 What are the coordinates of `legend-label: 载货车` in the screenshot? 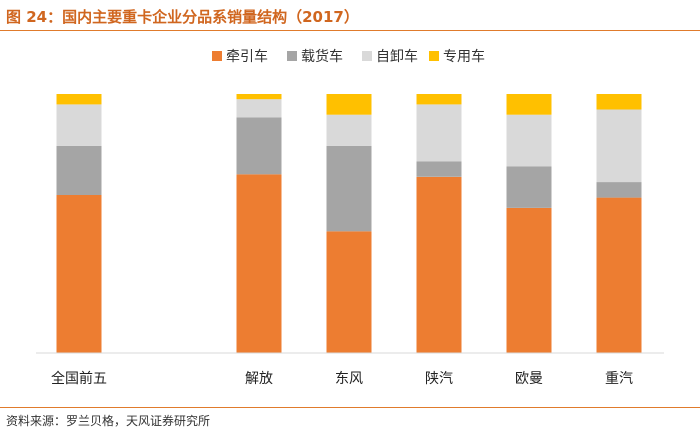 It's located at (322, 56).